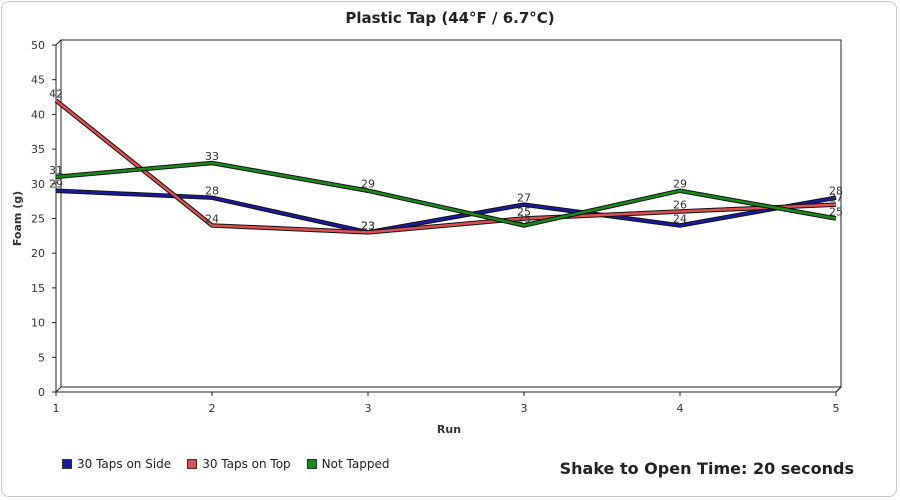 Image resolution: width=900 pixels, height=500 pixels. What do you see at coordinates (38, 149) in the screenshot?
I see `y-tick-label: 35` at bounding box center [38, 149].